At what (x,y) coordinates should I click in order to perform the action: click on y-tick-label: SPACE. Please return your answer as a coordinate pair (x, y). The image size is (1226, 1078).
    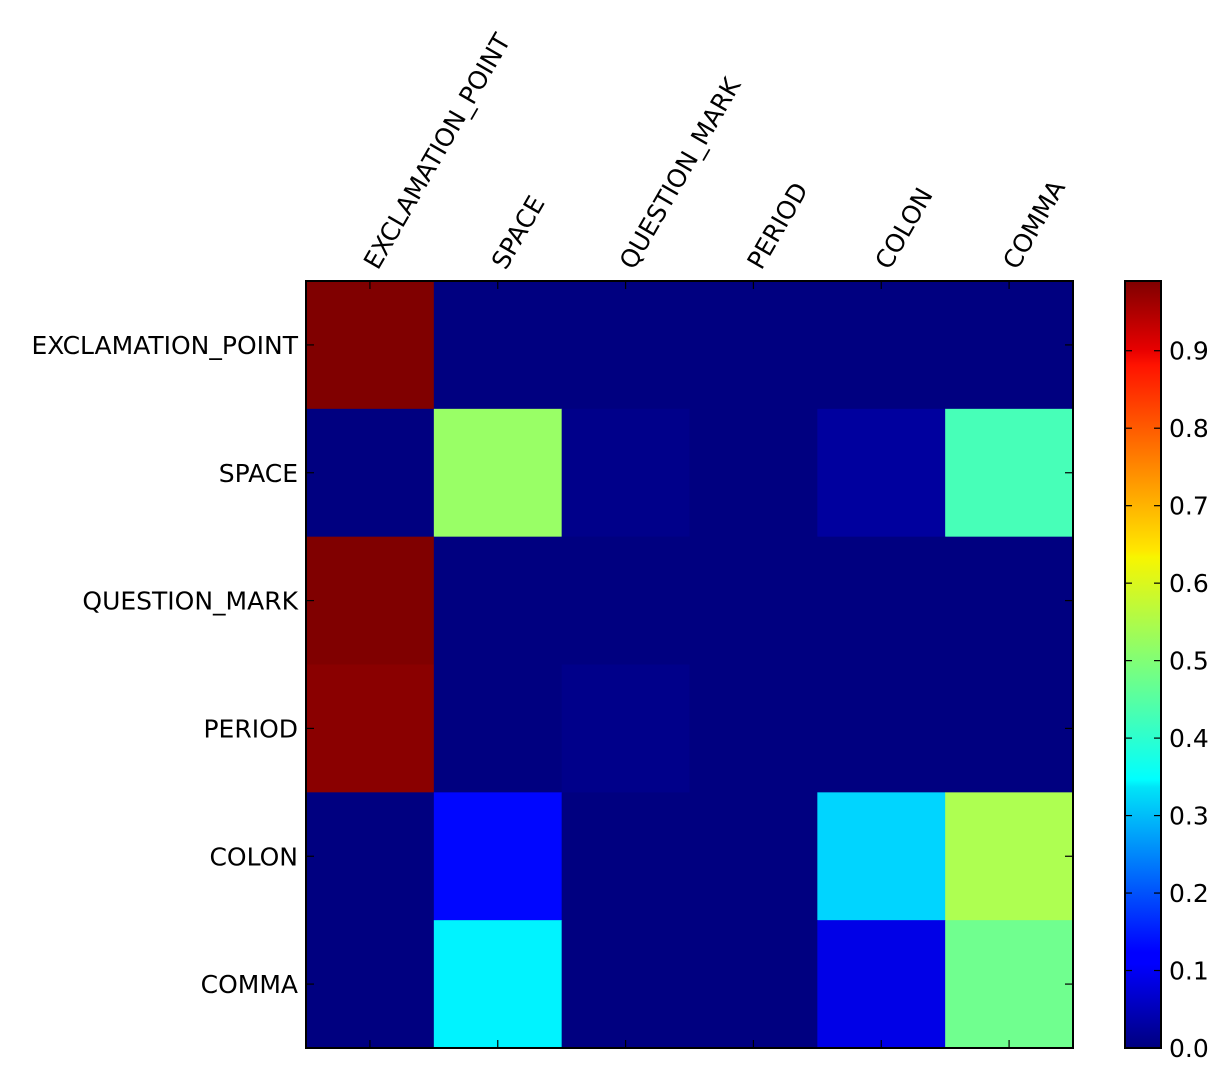
    Looking at the image, I should click on (258, 473).